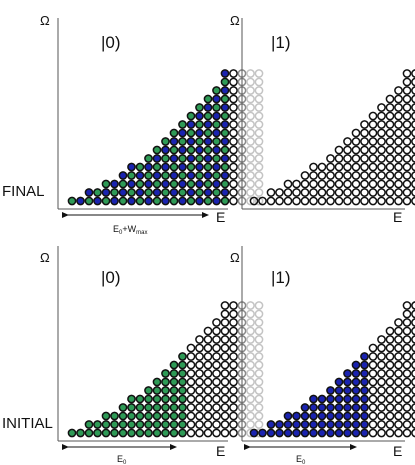 Image resolution: width=415 pixels, height=465 pixels. What do you see at coordinates (111, 277) in the screenshot?
I see `state-label: |0)` at bounding box center [111, 277].